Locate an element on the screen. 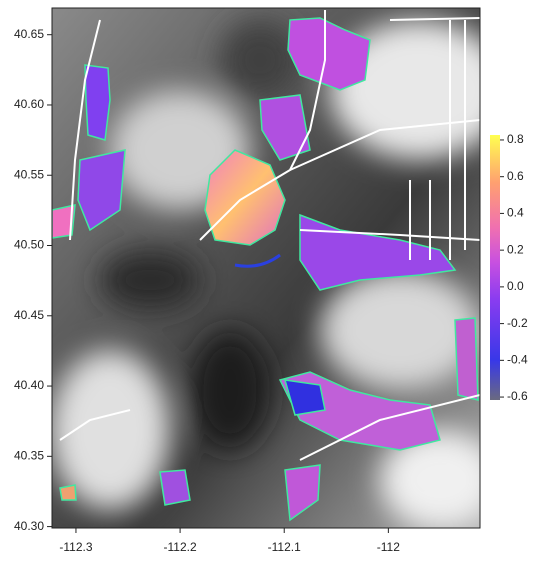  colorbar-tick-label: 0.4 is located at coordinates (515, 213).